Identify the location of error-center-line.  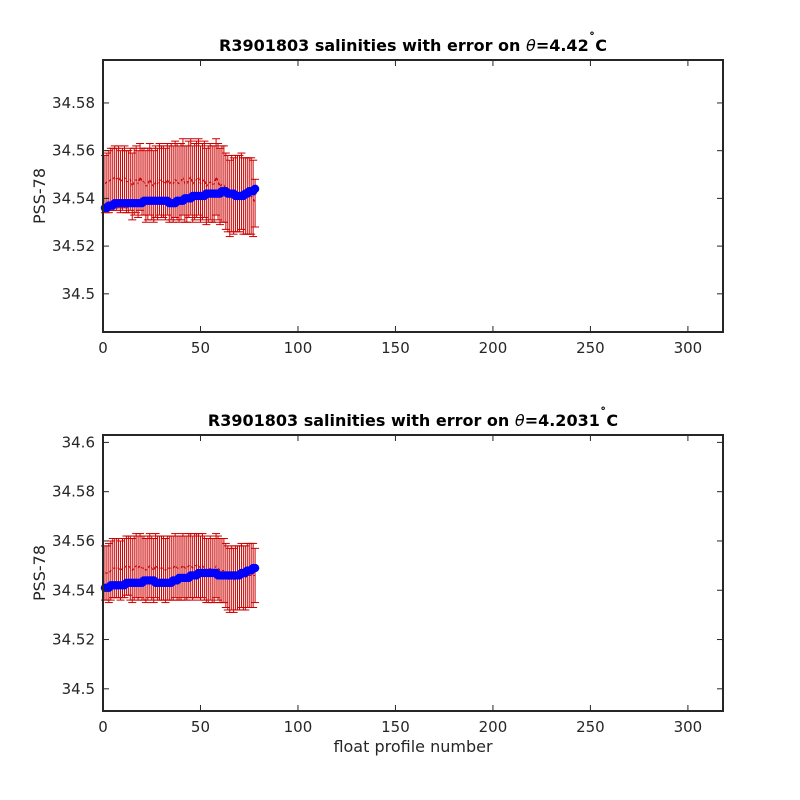
(180, 573).